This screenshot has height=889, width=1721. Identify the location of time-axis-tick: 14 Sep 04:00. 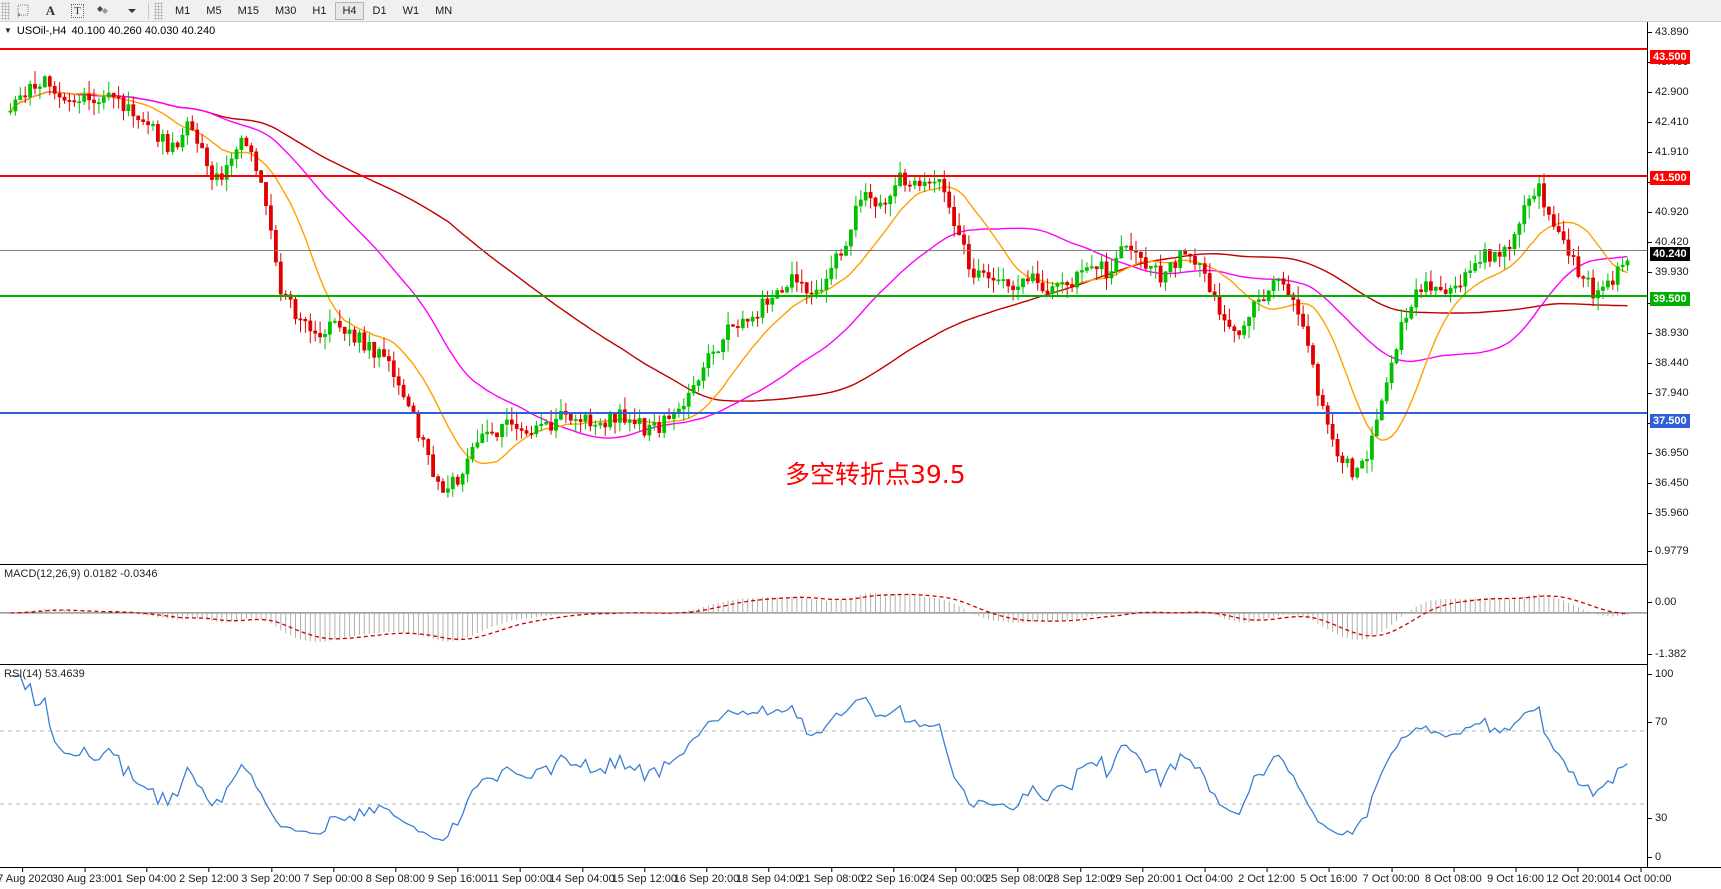
(582, 876).